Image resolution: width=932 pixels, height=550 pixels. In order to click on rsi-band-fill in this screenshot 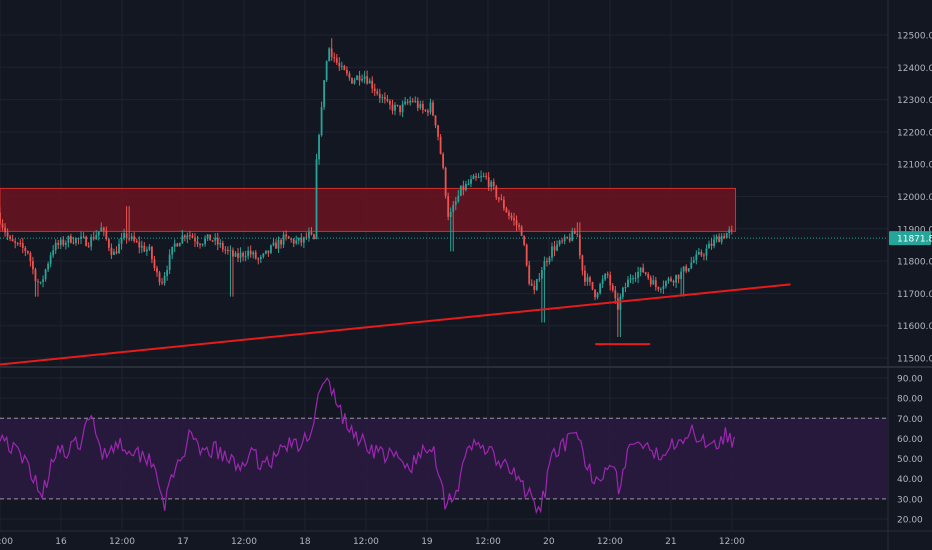, I will do `click(444, 458)`.